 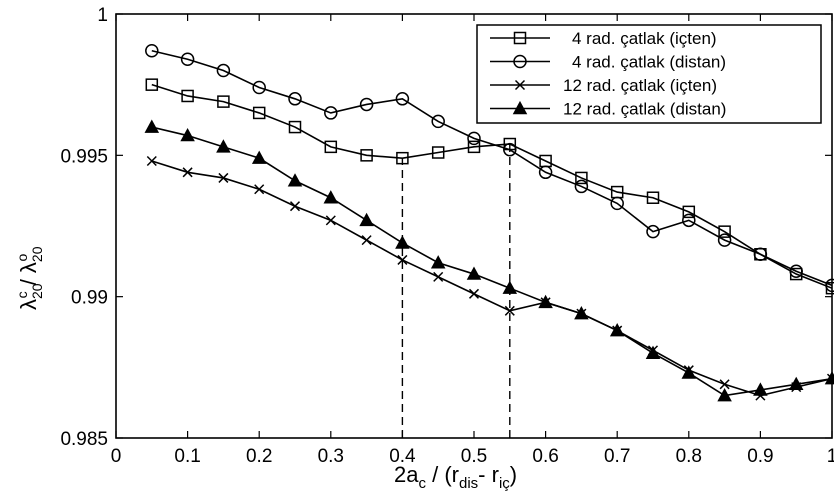 What do you see at coordinates (102, 15) in the screenshot?
I see `y-tick-label: 1` at bounding box center [102, 15].